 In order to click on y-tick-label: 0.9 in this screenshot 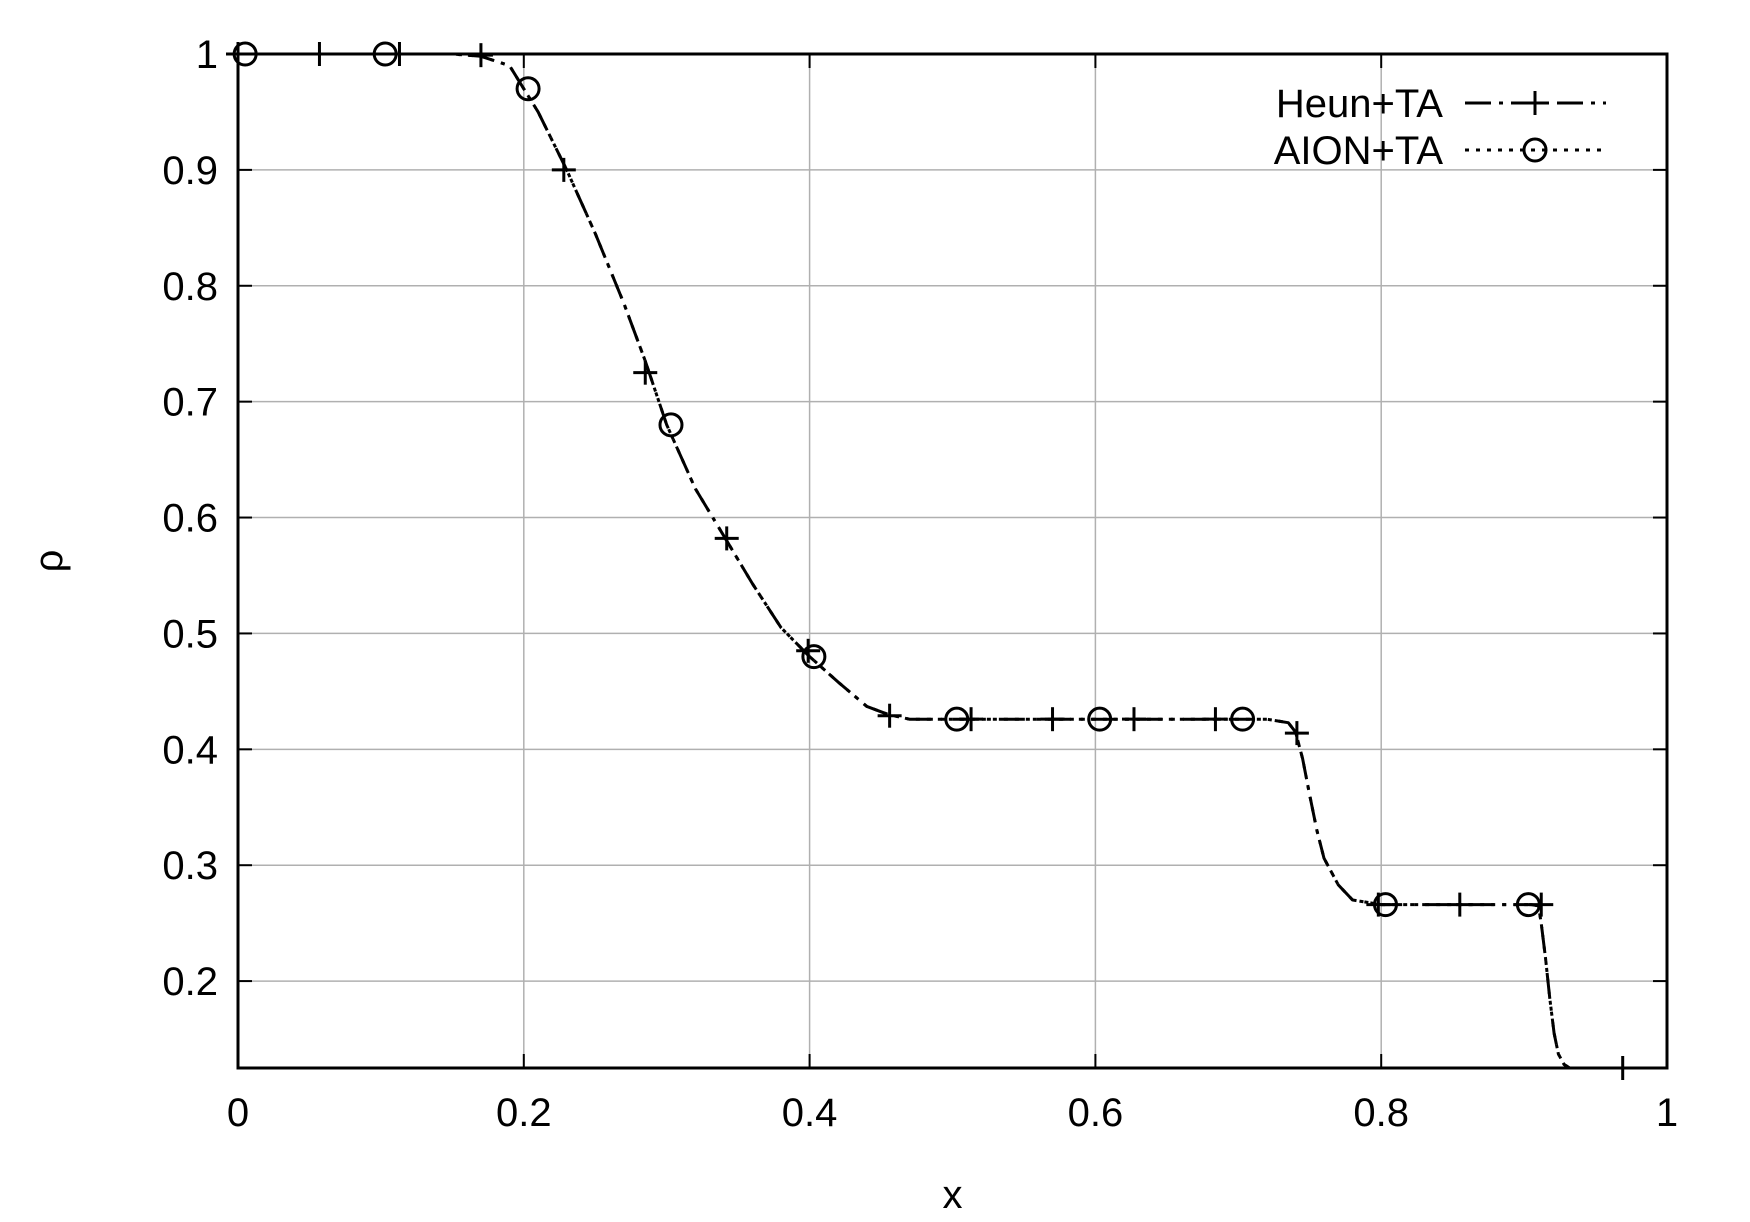, I will do `click(190, 171)`.